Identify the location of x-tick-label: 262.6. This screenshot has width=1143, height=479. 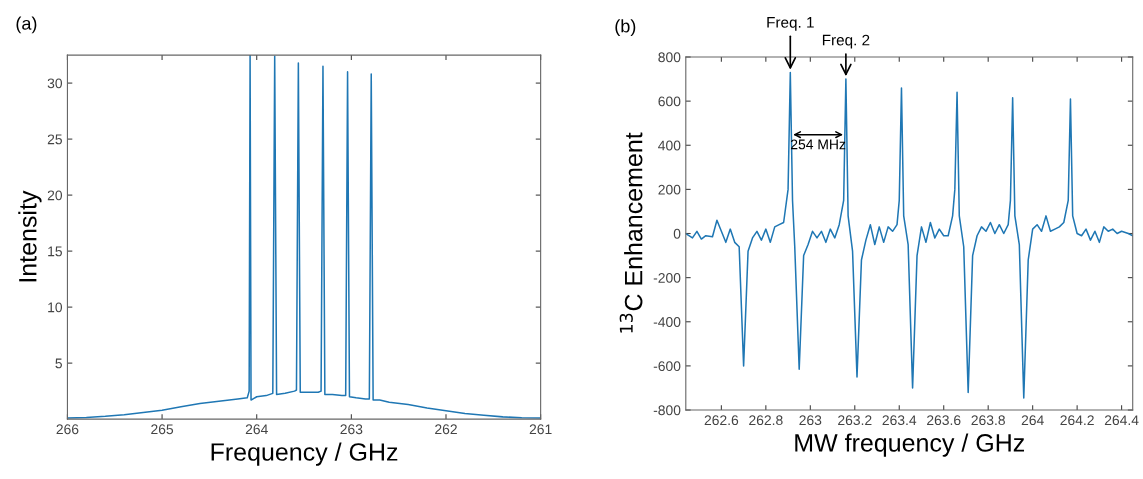
(721, 420).